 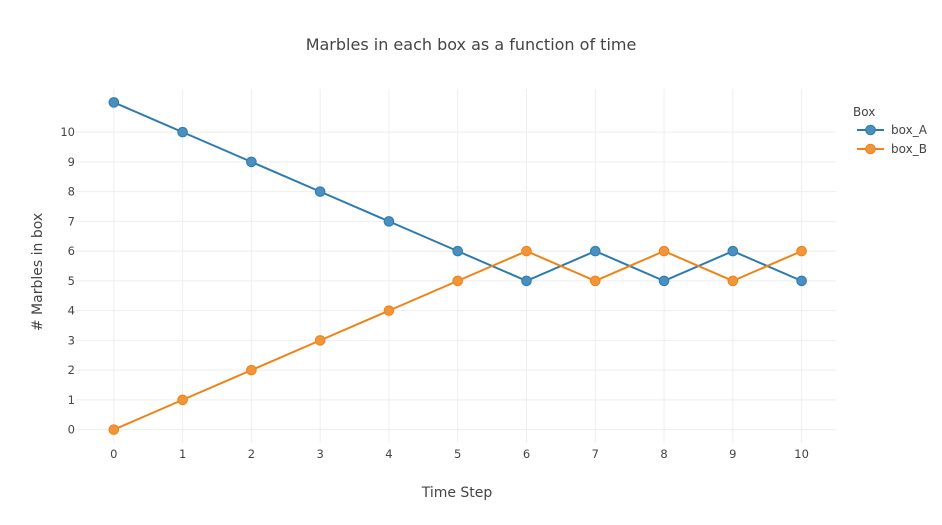 I want to click on y-tick-label: 6, so click(x=71, y=251).